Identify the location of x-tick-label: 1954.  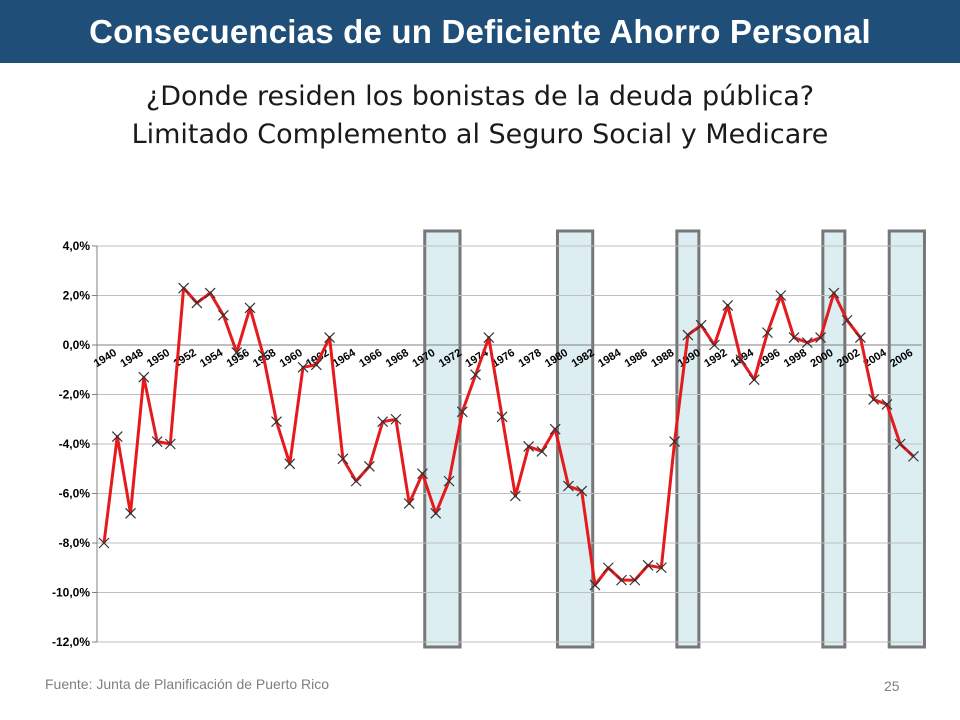
(212, 358).